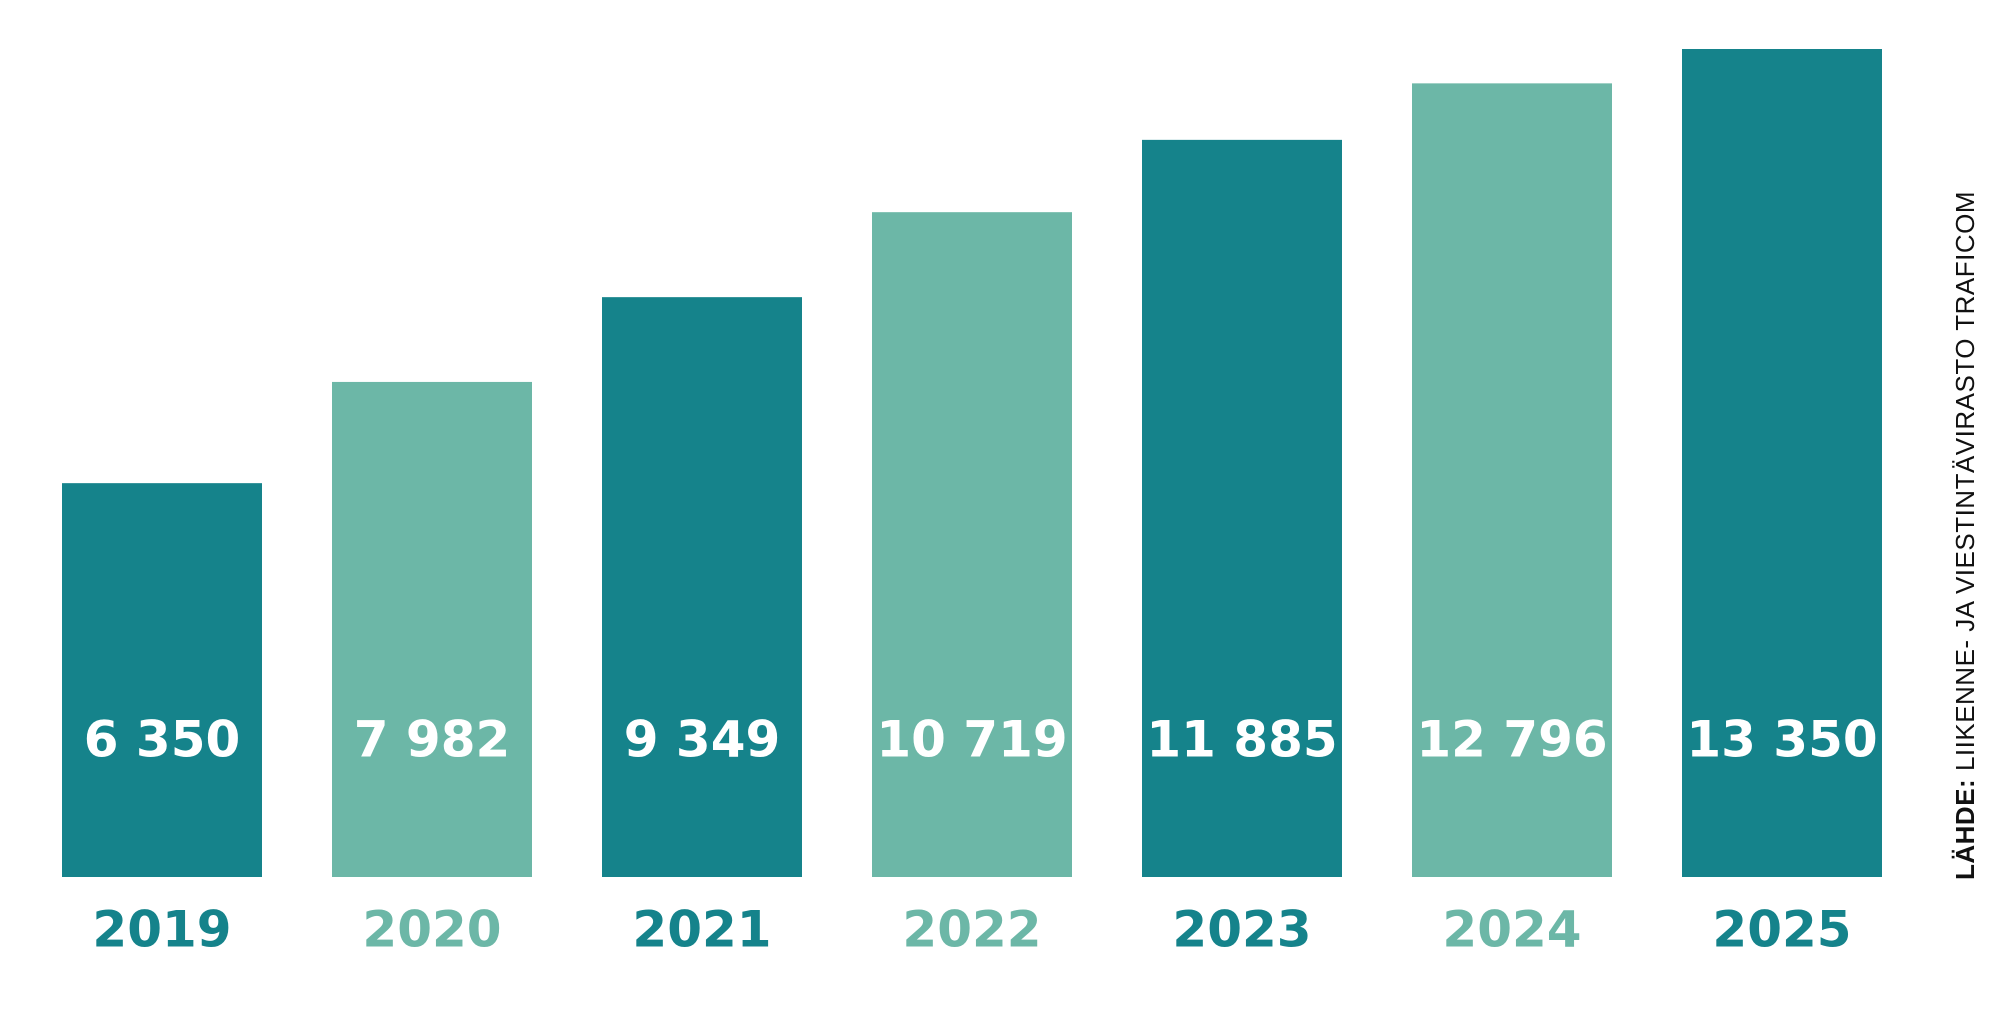  What do you see at coordinates (1512, 480) in the screenshot?
I see `bar-2024` at bounding box center [1512, 480].